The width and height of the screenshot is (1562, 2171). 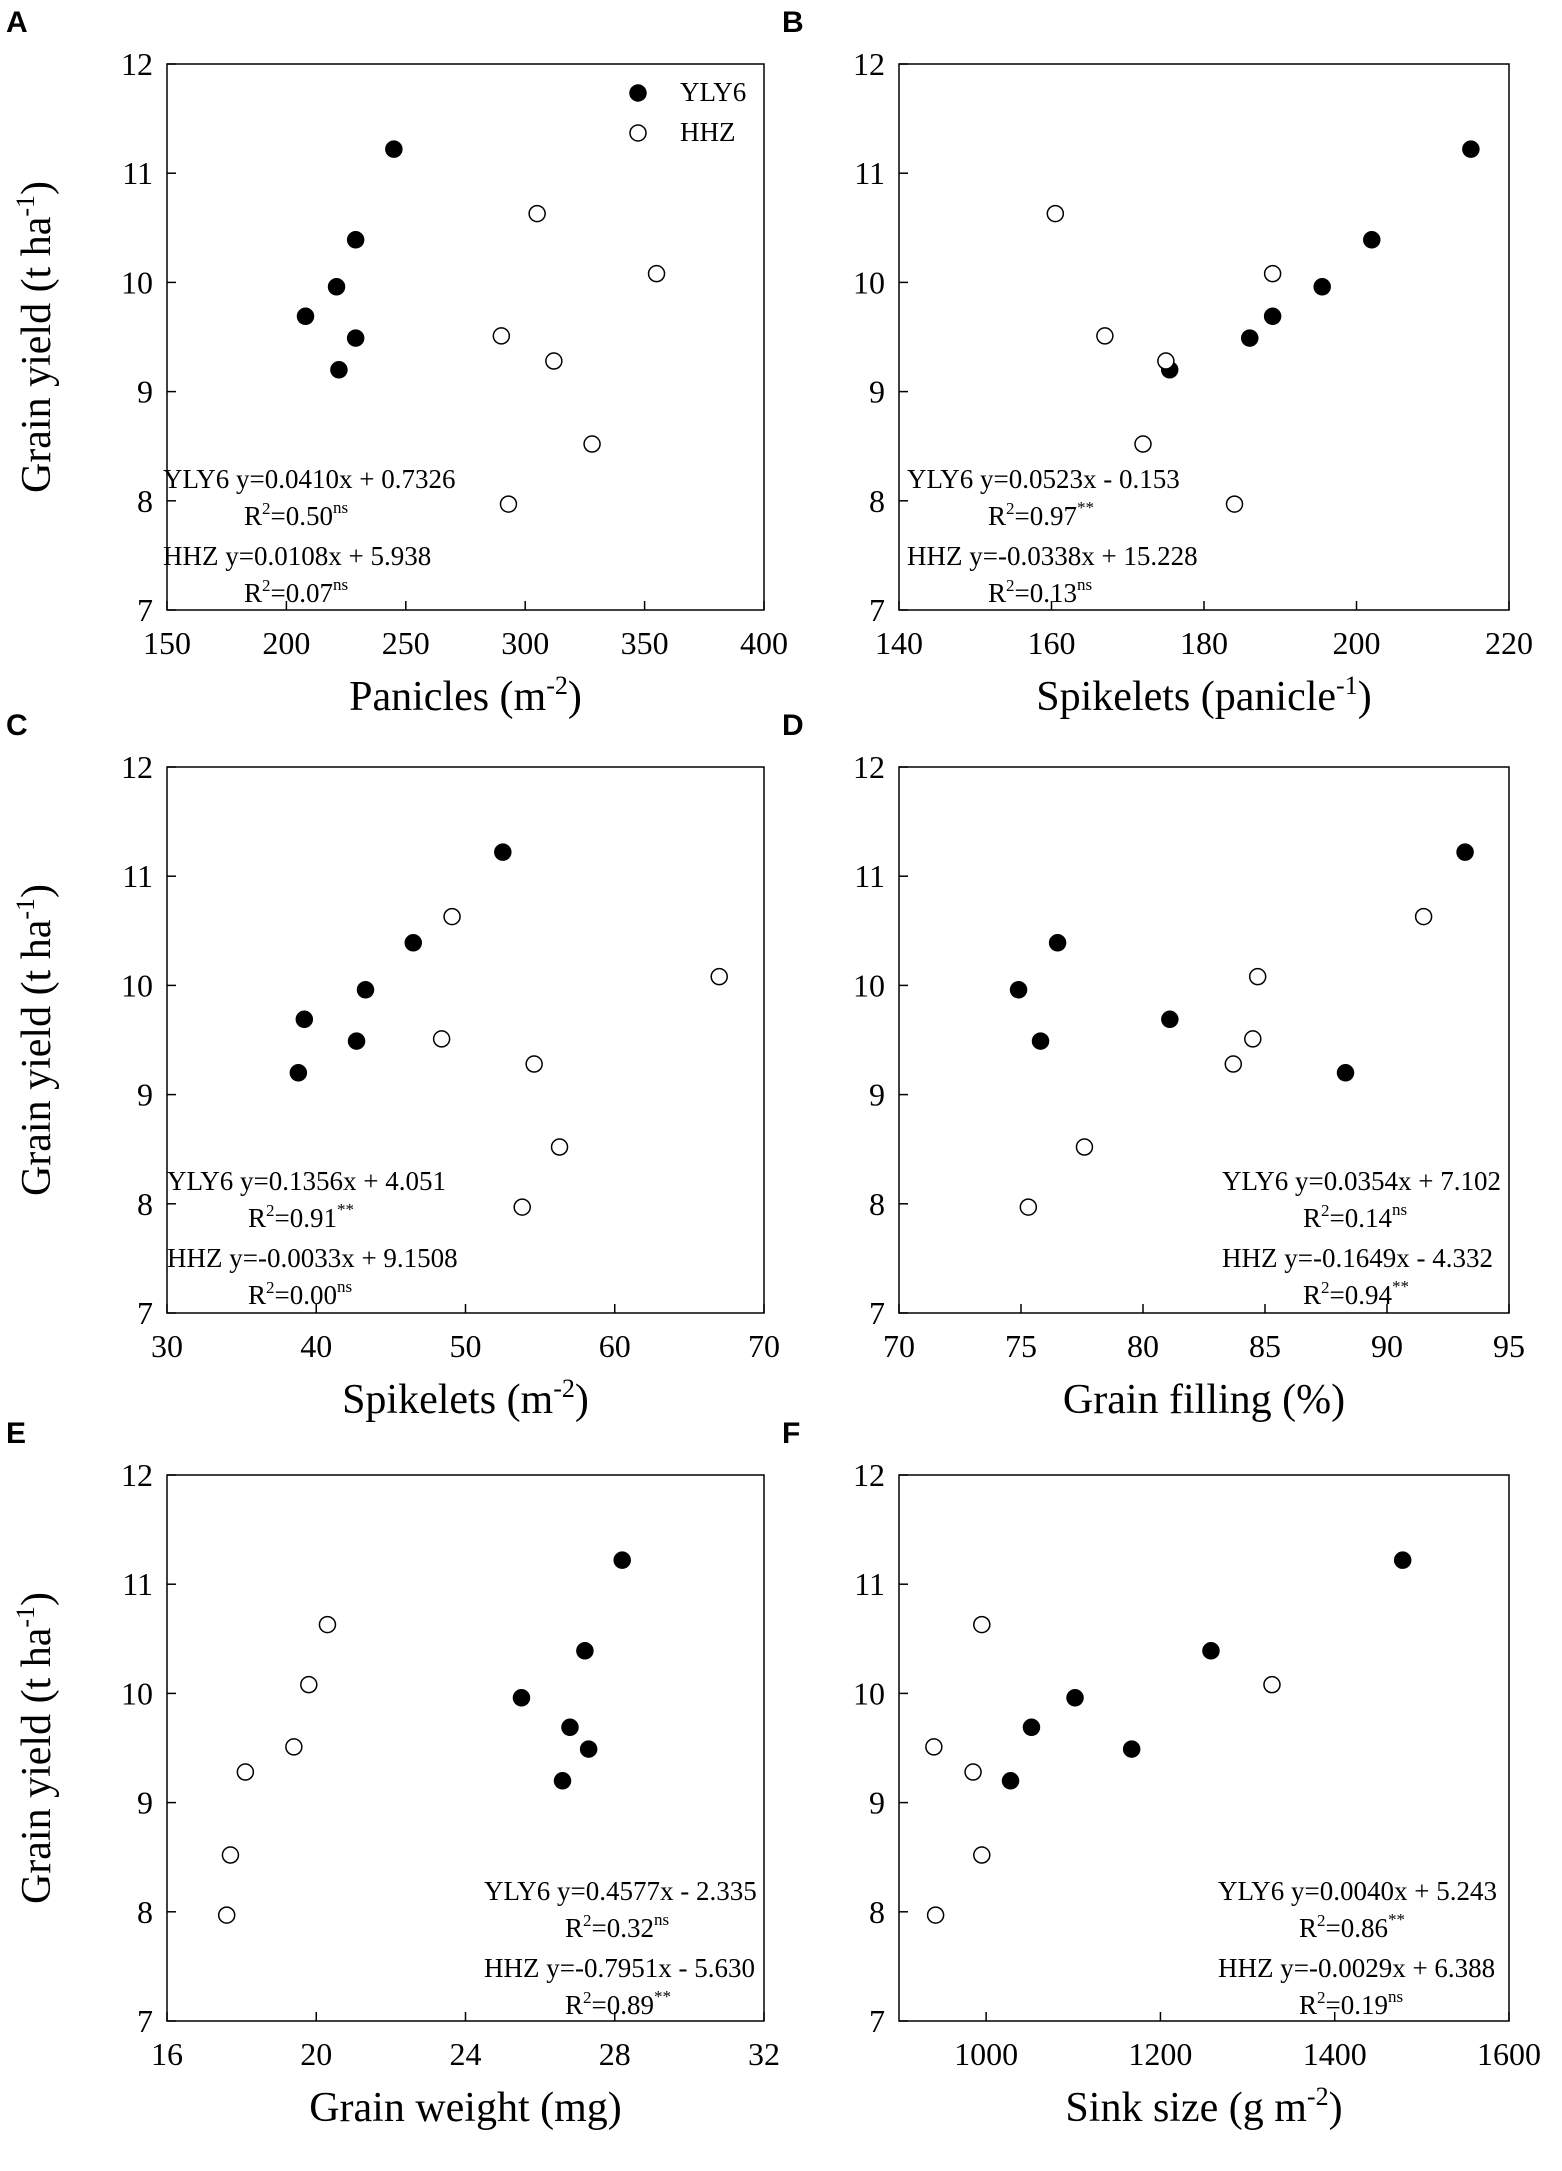 I want to click on r-squared-value: =0.97, so click(x=1046, y=516).